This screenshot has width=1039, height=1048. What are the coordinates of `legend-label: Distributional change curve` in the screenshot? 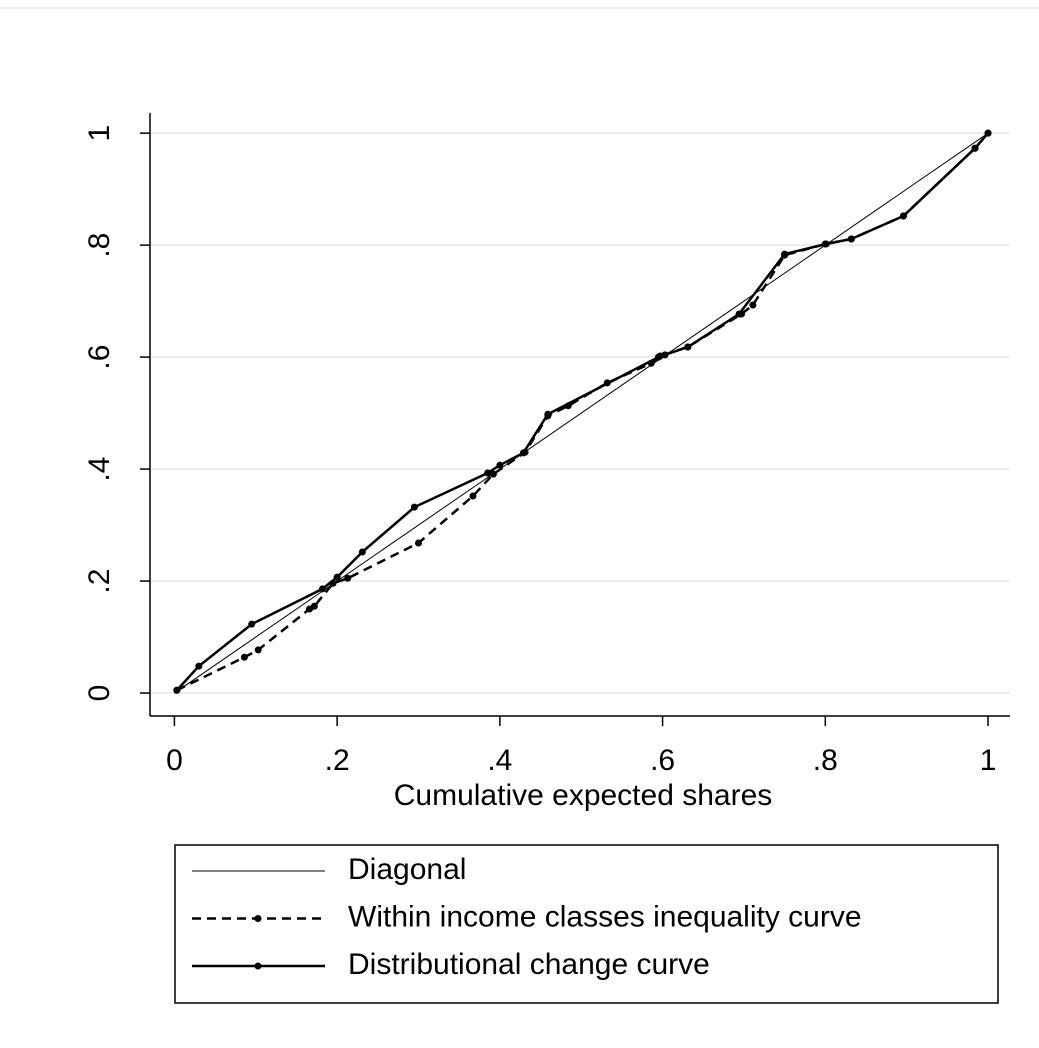 It's located at (529, 964).